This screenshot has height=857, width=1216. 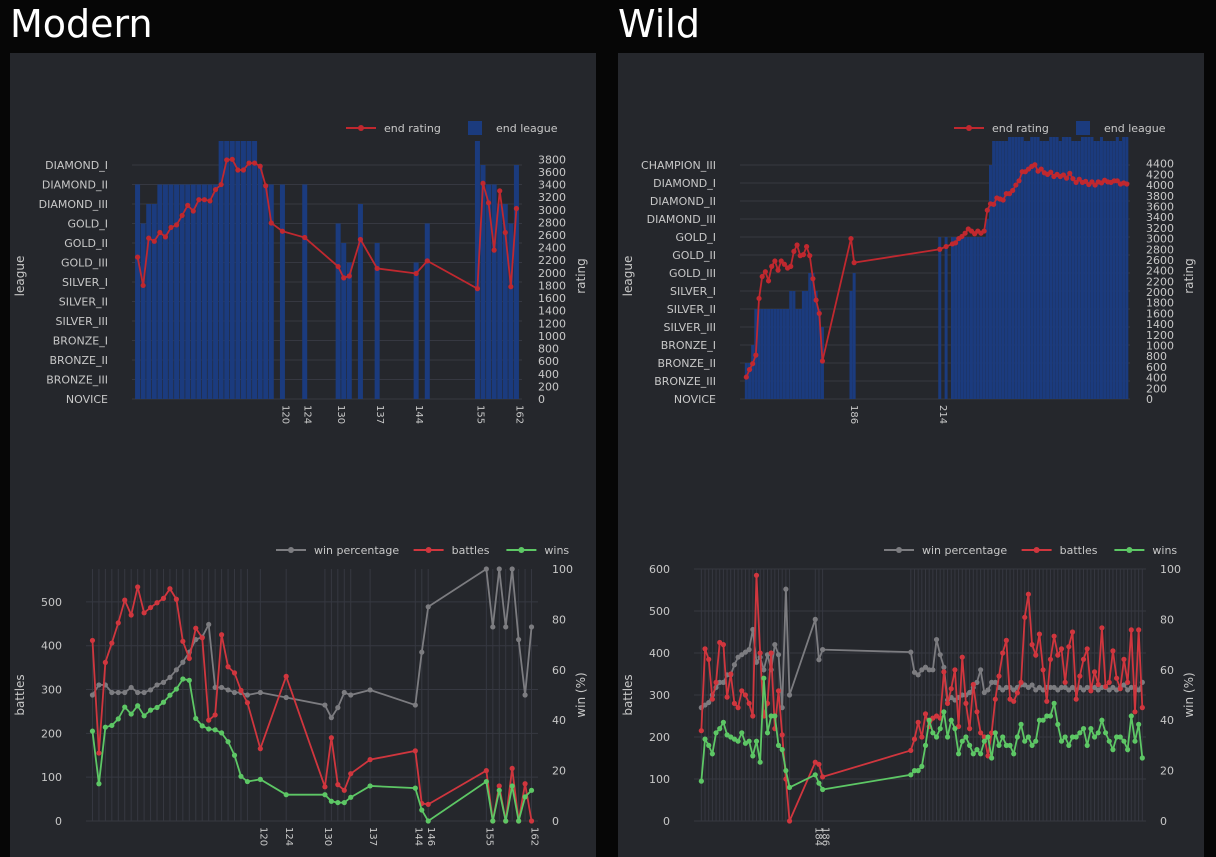 I want to click on modern-battles-legend-label: win percentage, so click(x=356, y=550).